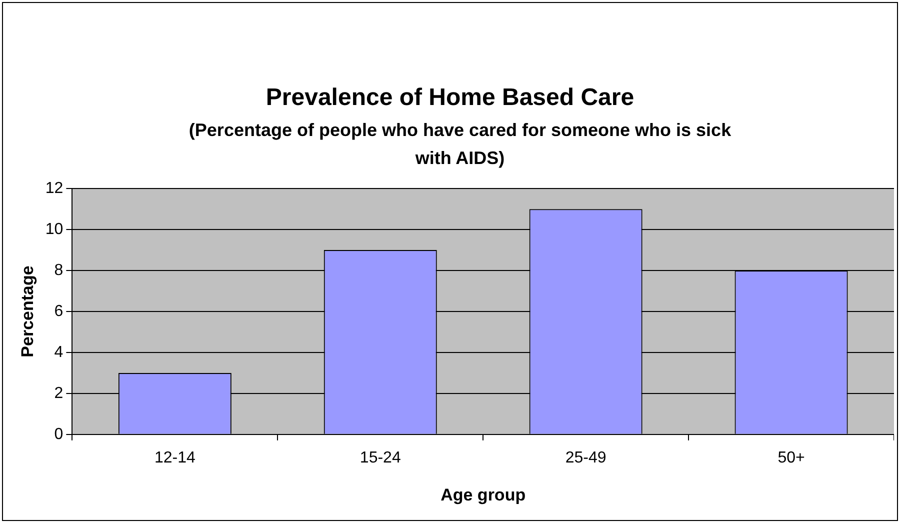 This screenshot has width=900, height=523. Describe the element at coordinates (380, 457) in the screenshot. I see `x-tick-label: 15-24` at that location.